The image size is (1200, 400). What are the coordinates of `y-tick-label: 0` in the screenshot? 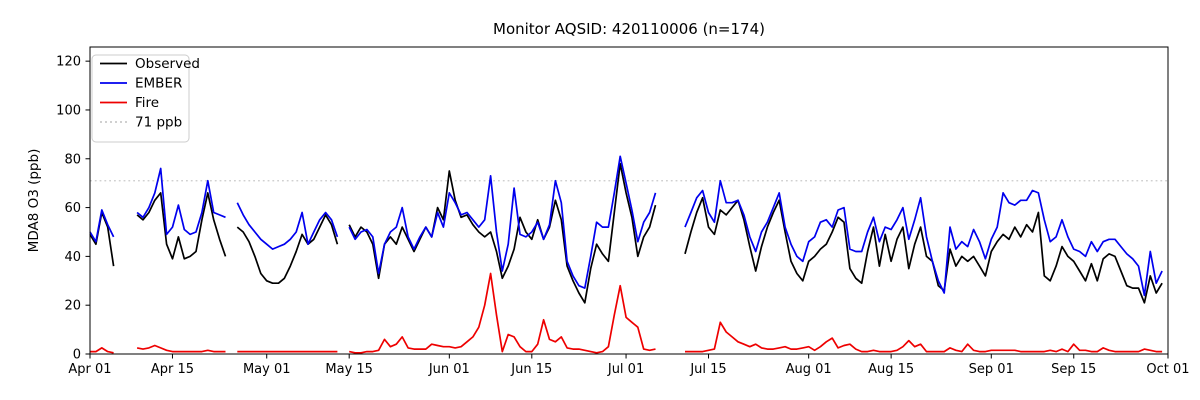 It's located at (77, 355).